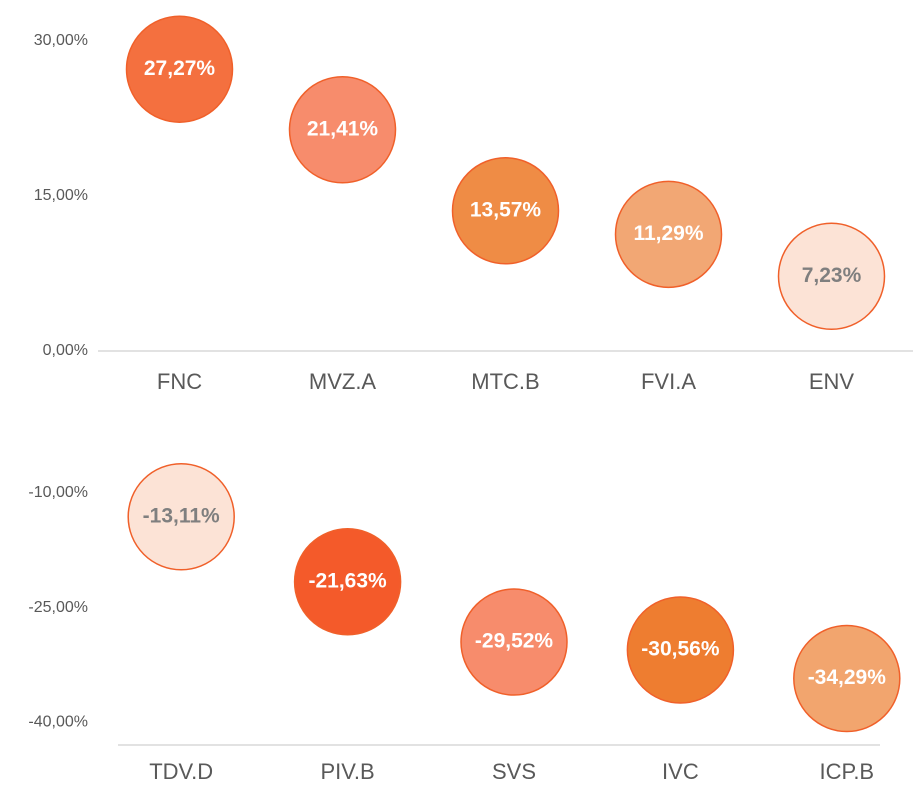  I want to click on x-tick-label: ICP.B, so click(846, 771).